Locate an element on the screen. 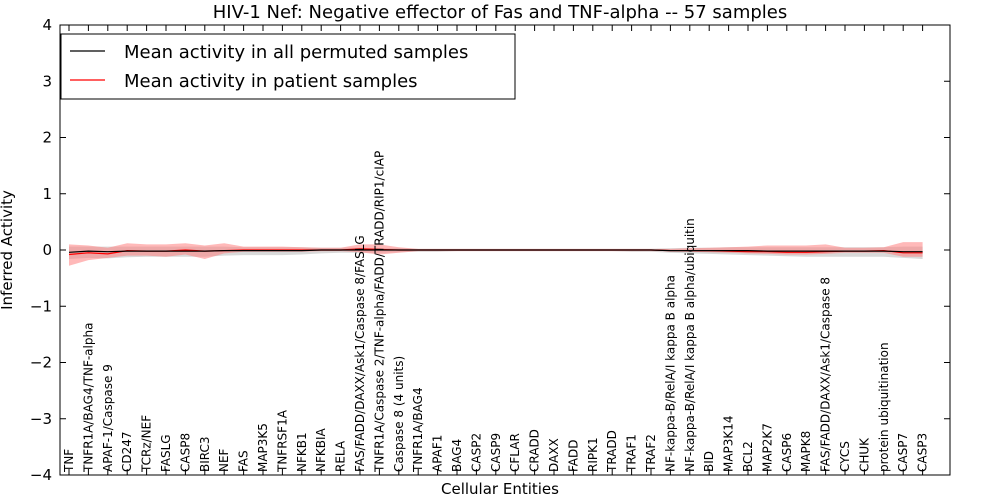 This screenshot has height=500, width=1000. x-tick-label-cd247: CD247 is located at coordinates (127, 451).